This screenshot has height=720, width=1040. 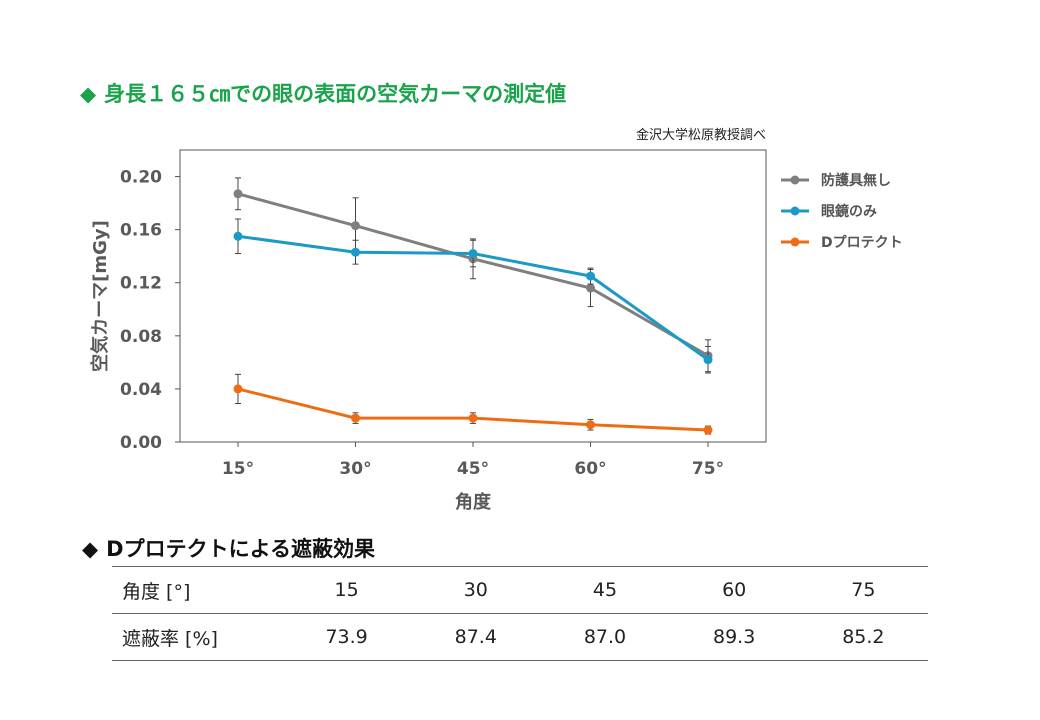 What do you see at coordinates (197, 590) in the screenshot?
I see `row-label: 角度 [°]` at bounding box center [197, 590].